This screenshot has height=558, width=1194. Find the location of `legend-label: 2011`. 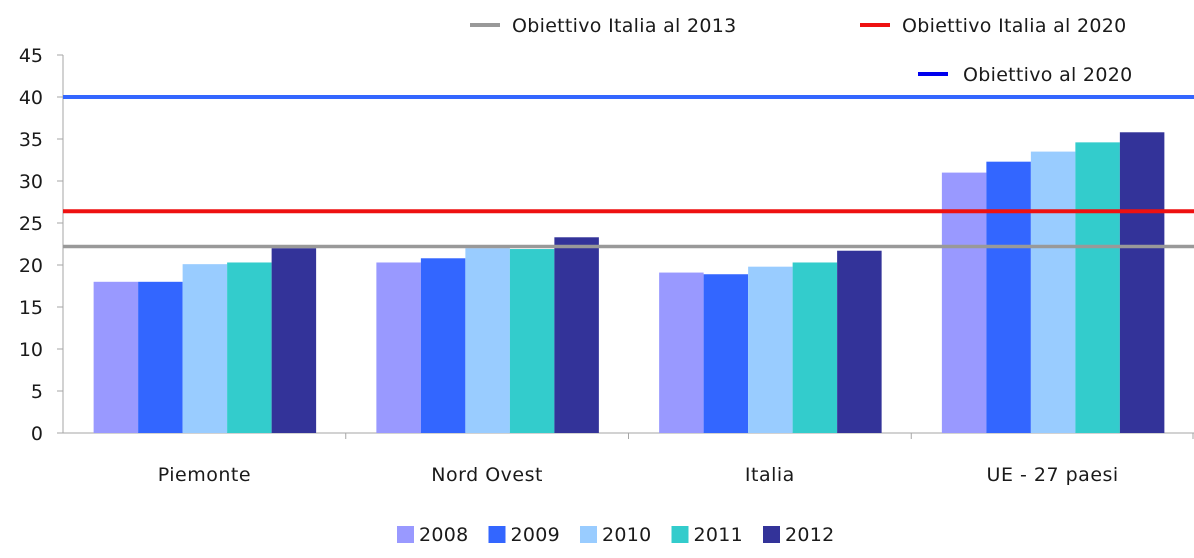

legend-label: 2011 is located at coordinates (719, 535).